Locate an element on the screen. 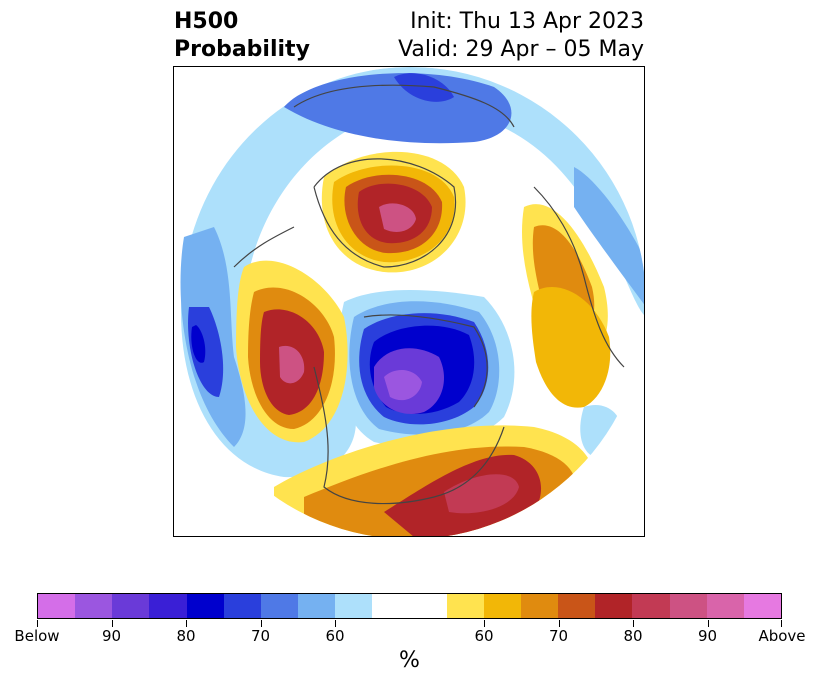  probability-colorbar is located at coordinates (409, 606).